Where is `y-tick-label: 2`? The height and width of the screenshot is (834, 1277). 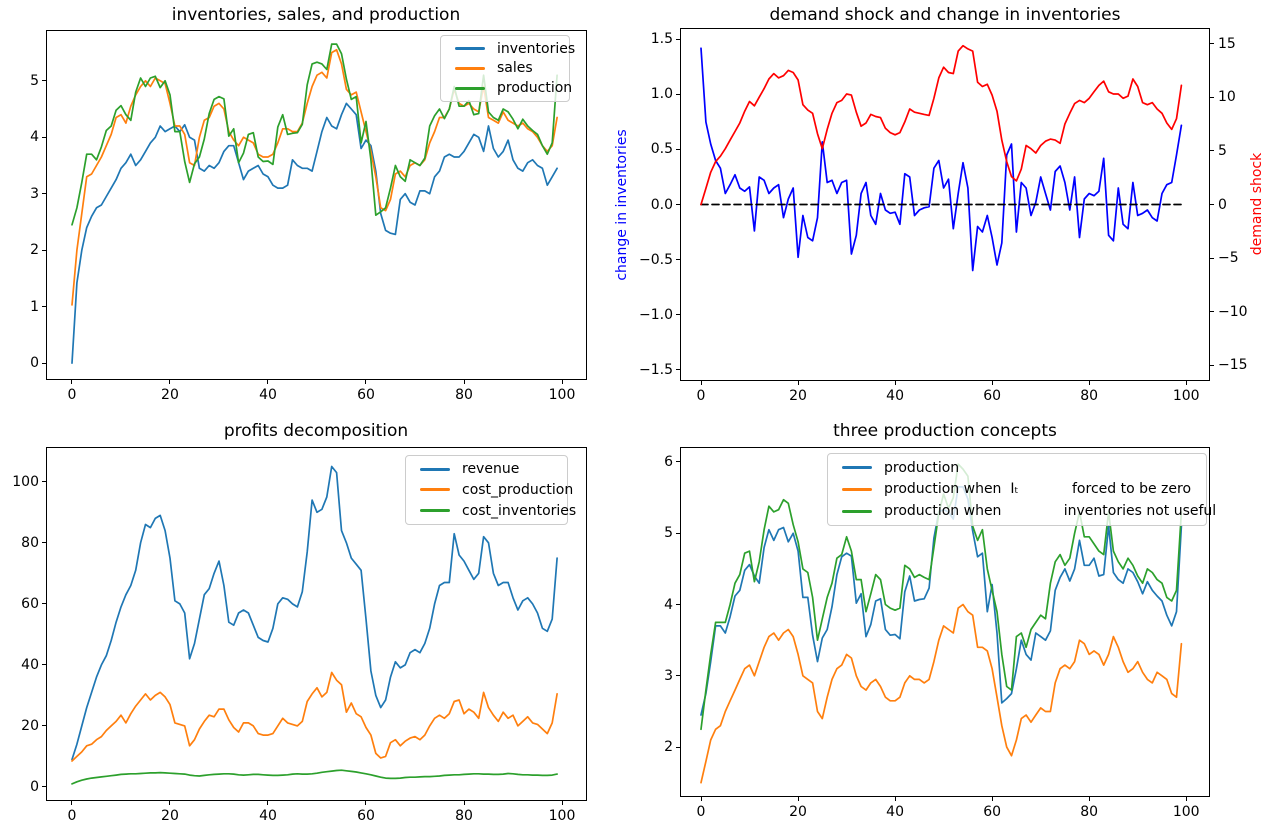
y-tick-label: 2 is located at coordinates (34, 250).